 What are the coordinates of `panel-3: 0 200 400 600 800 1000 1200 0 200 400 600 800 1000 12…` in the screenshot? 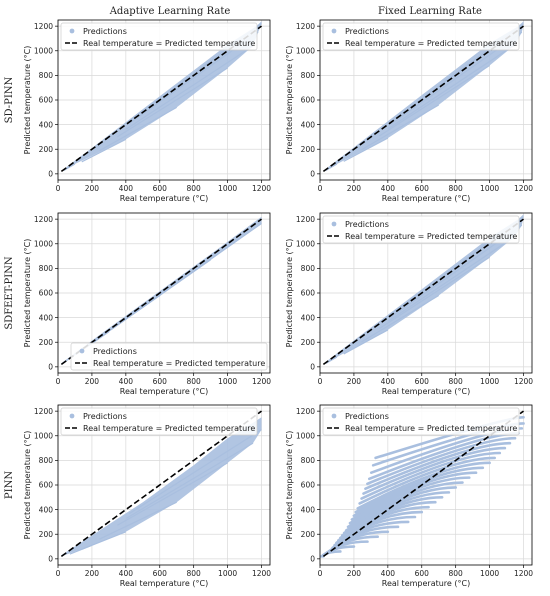 It's located at (409, 304).